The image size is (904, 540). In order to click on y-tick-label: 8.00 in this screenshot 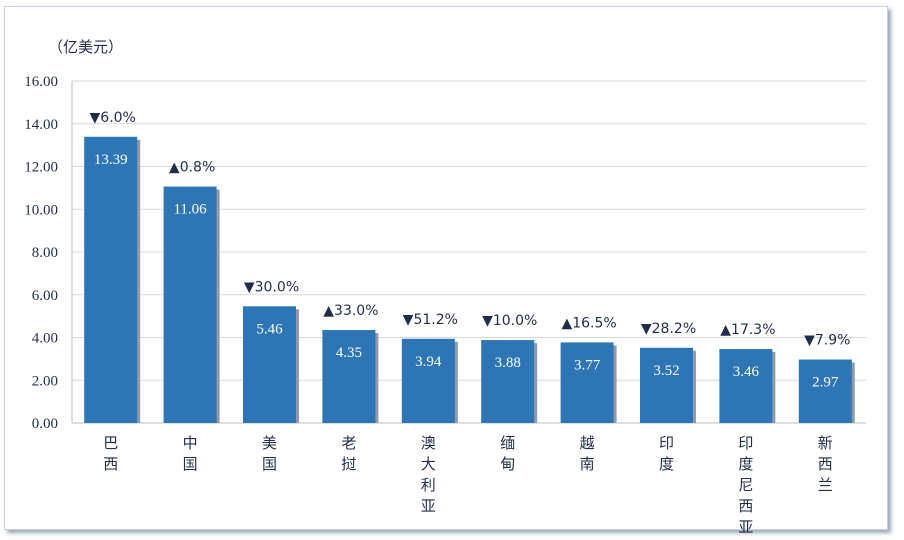, I will do `click(45, 253)`.